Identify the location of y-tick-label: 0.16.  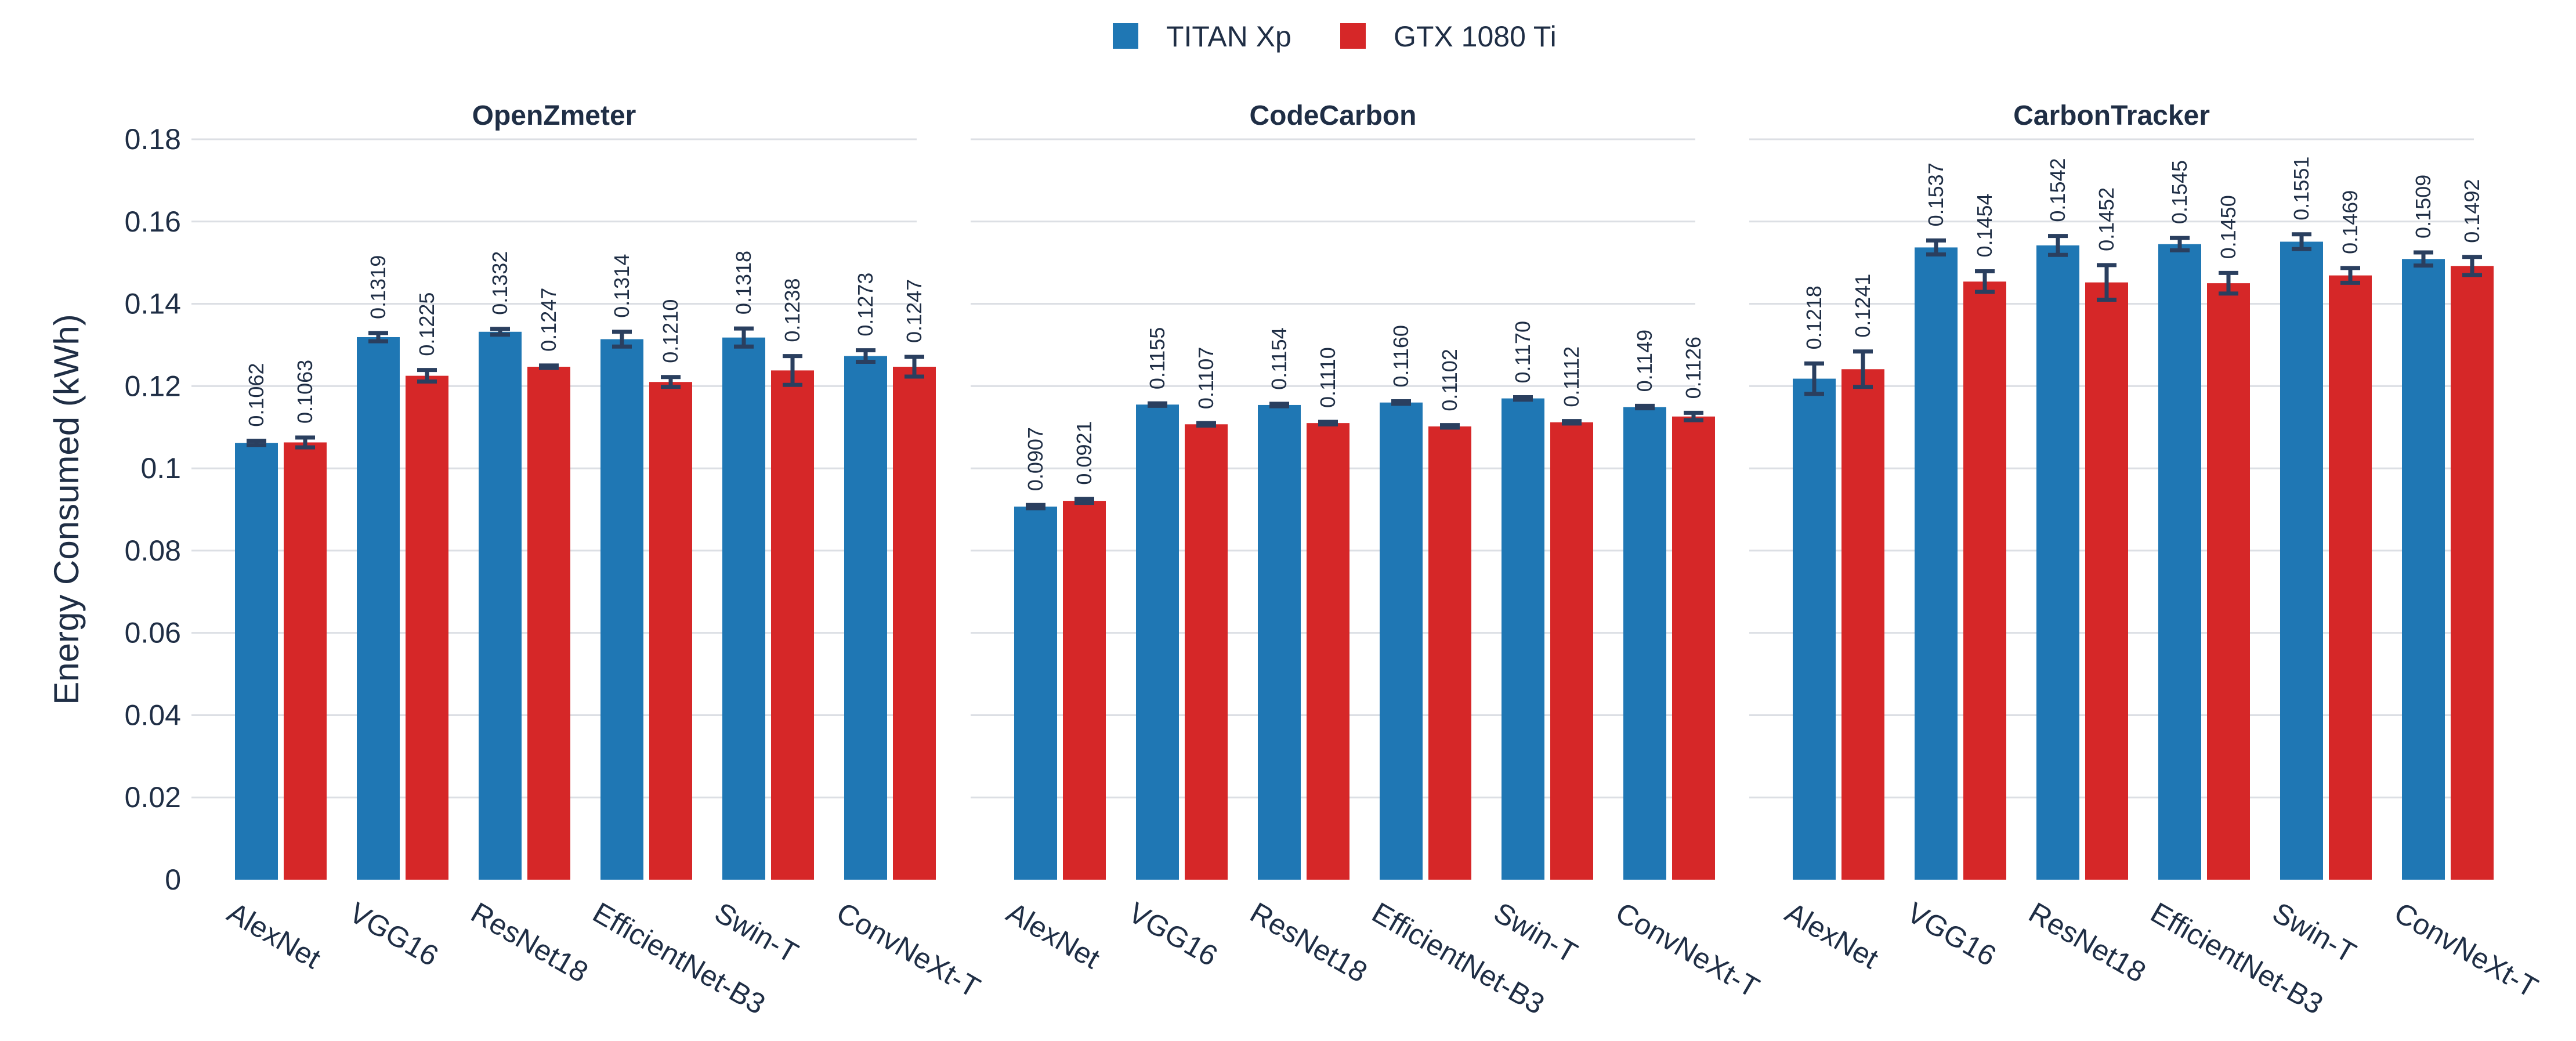
(153, 221).